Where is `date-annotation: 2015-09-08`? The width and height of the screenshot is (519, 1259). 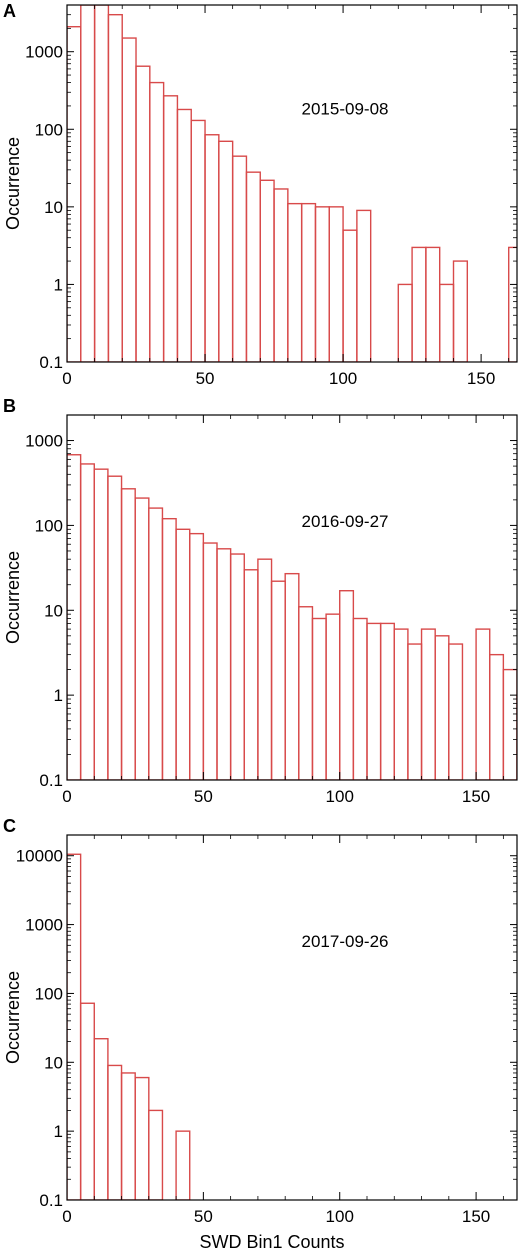
date-annotation: 2015-09-08 is located at coordinates (345, 109).